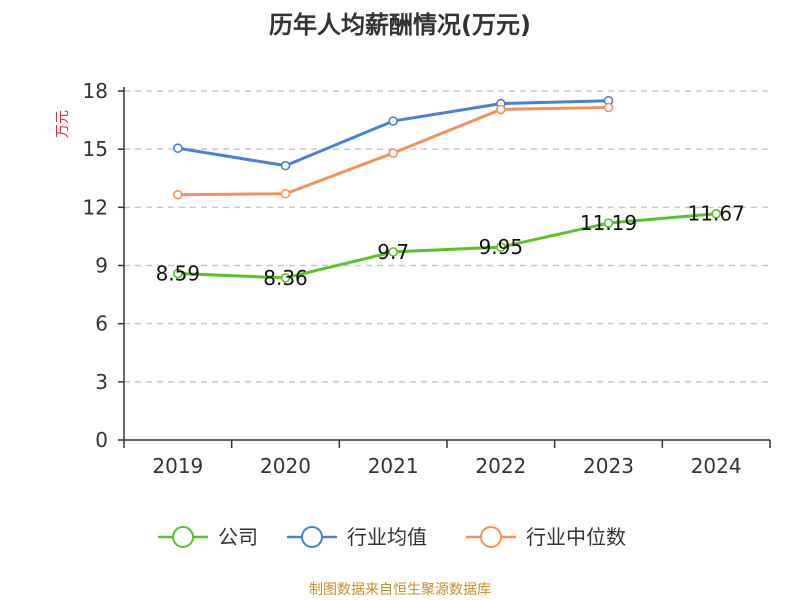  I want to click on x-tick-label: 2023, so click(608, 466).